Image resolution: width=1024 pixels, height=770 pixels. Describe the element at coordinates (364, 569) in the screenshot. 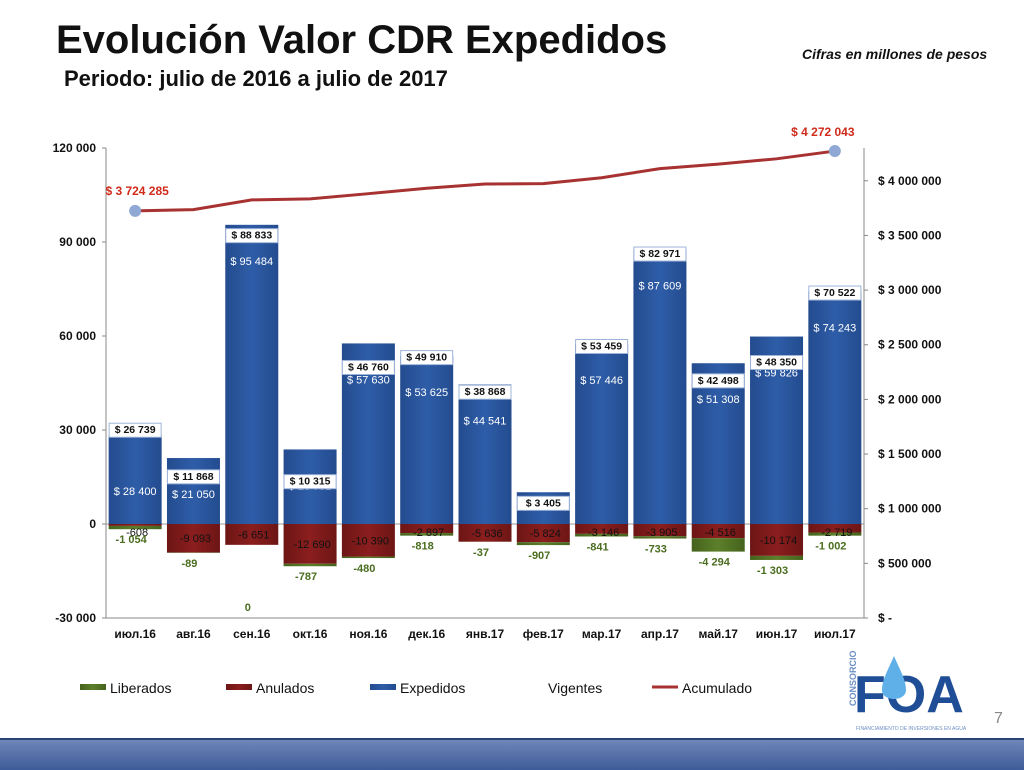

I see `label-liberados: -480` at that location.